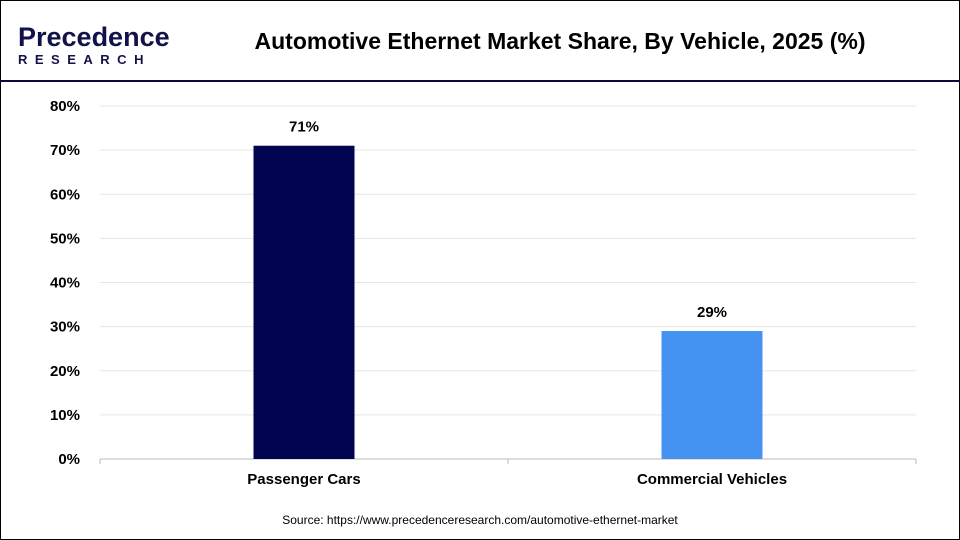  Describe the element at coordinates (94, 37) in the screenshot. I see `logo-name: Precedence` at that location.